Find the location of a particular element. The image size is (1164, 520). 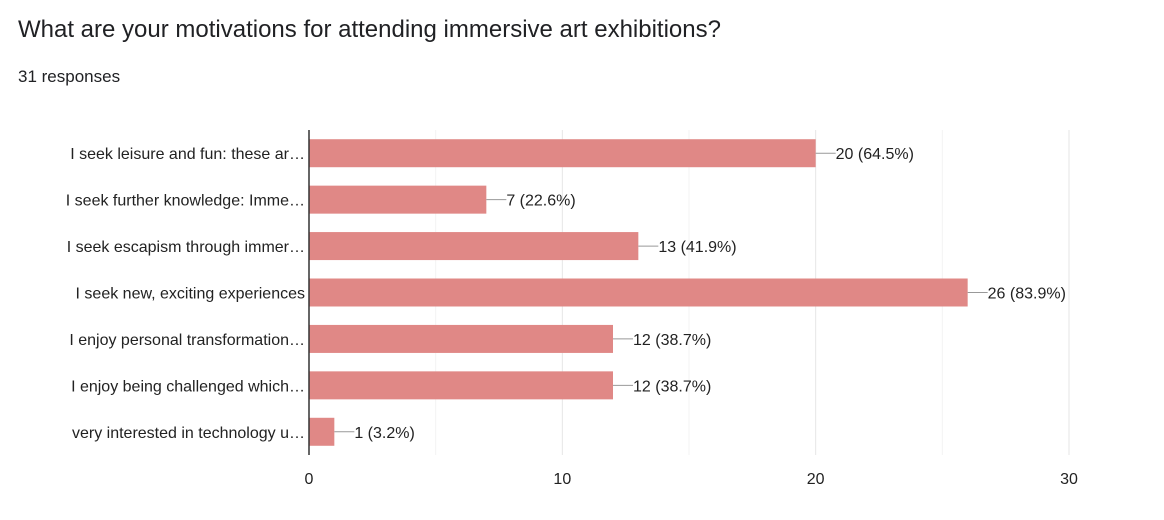

response-count: 31 responses is located at coordinates (69, 76).